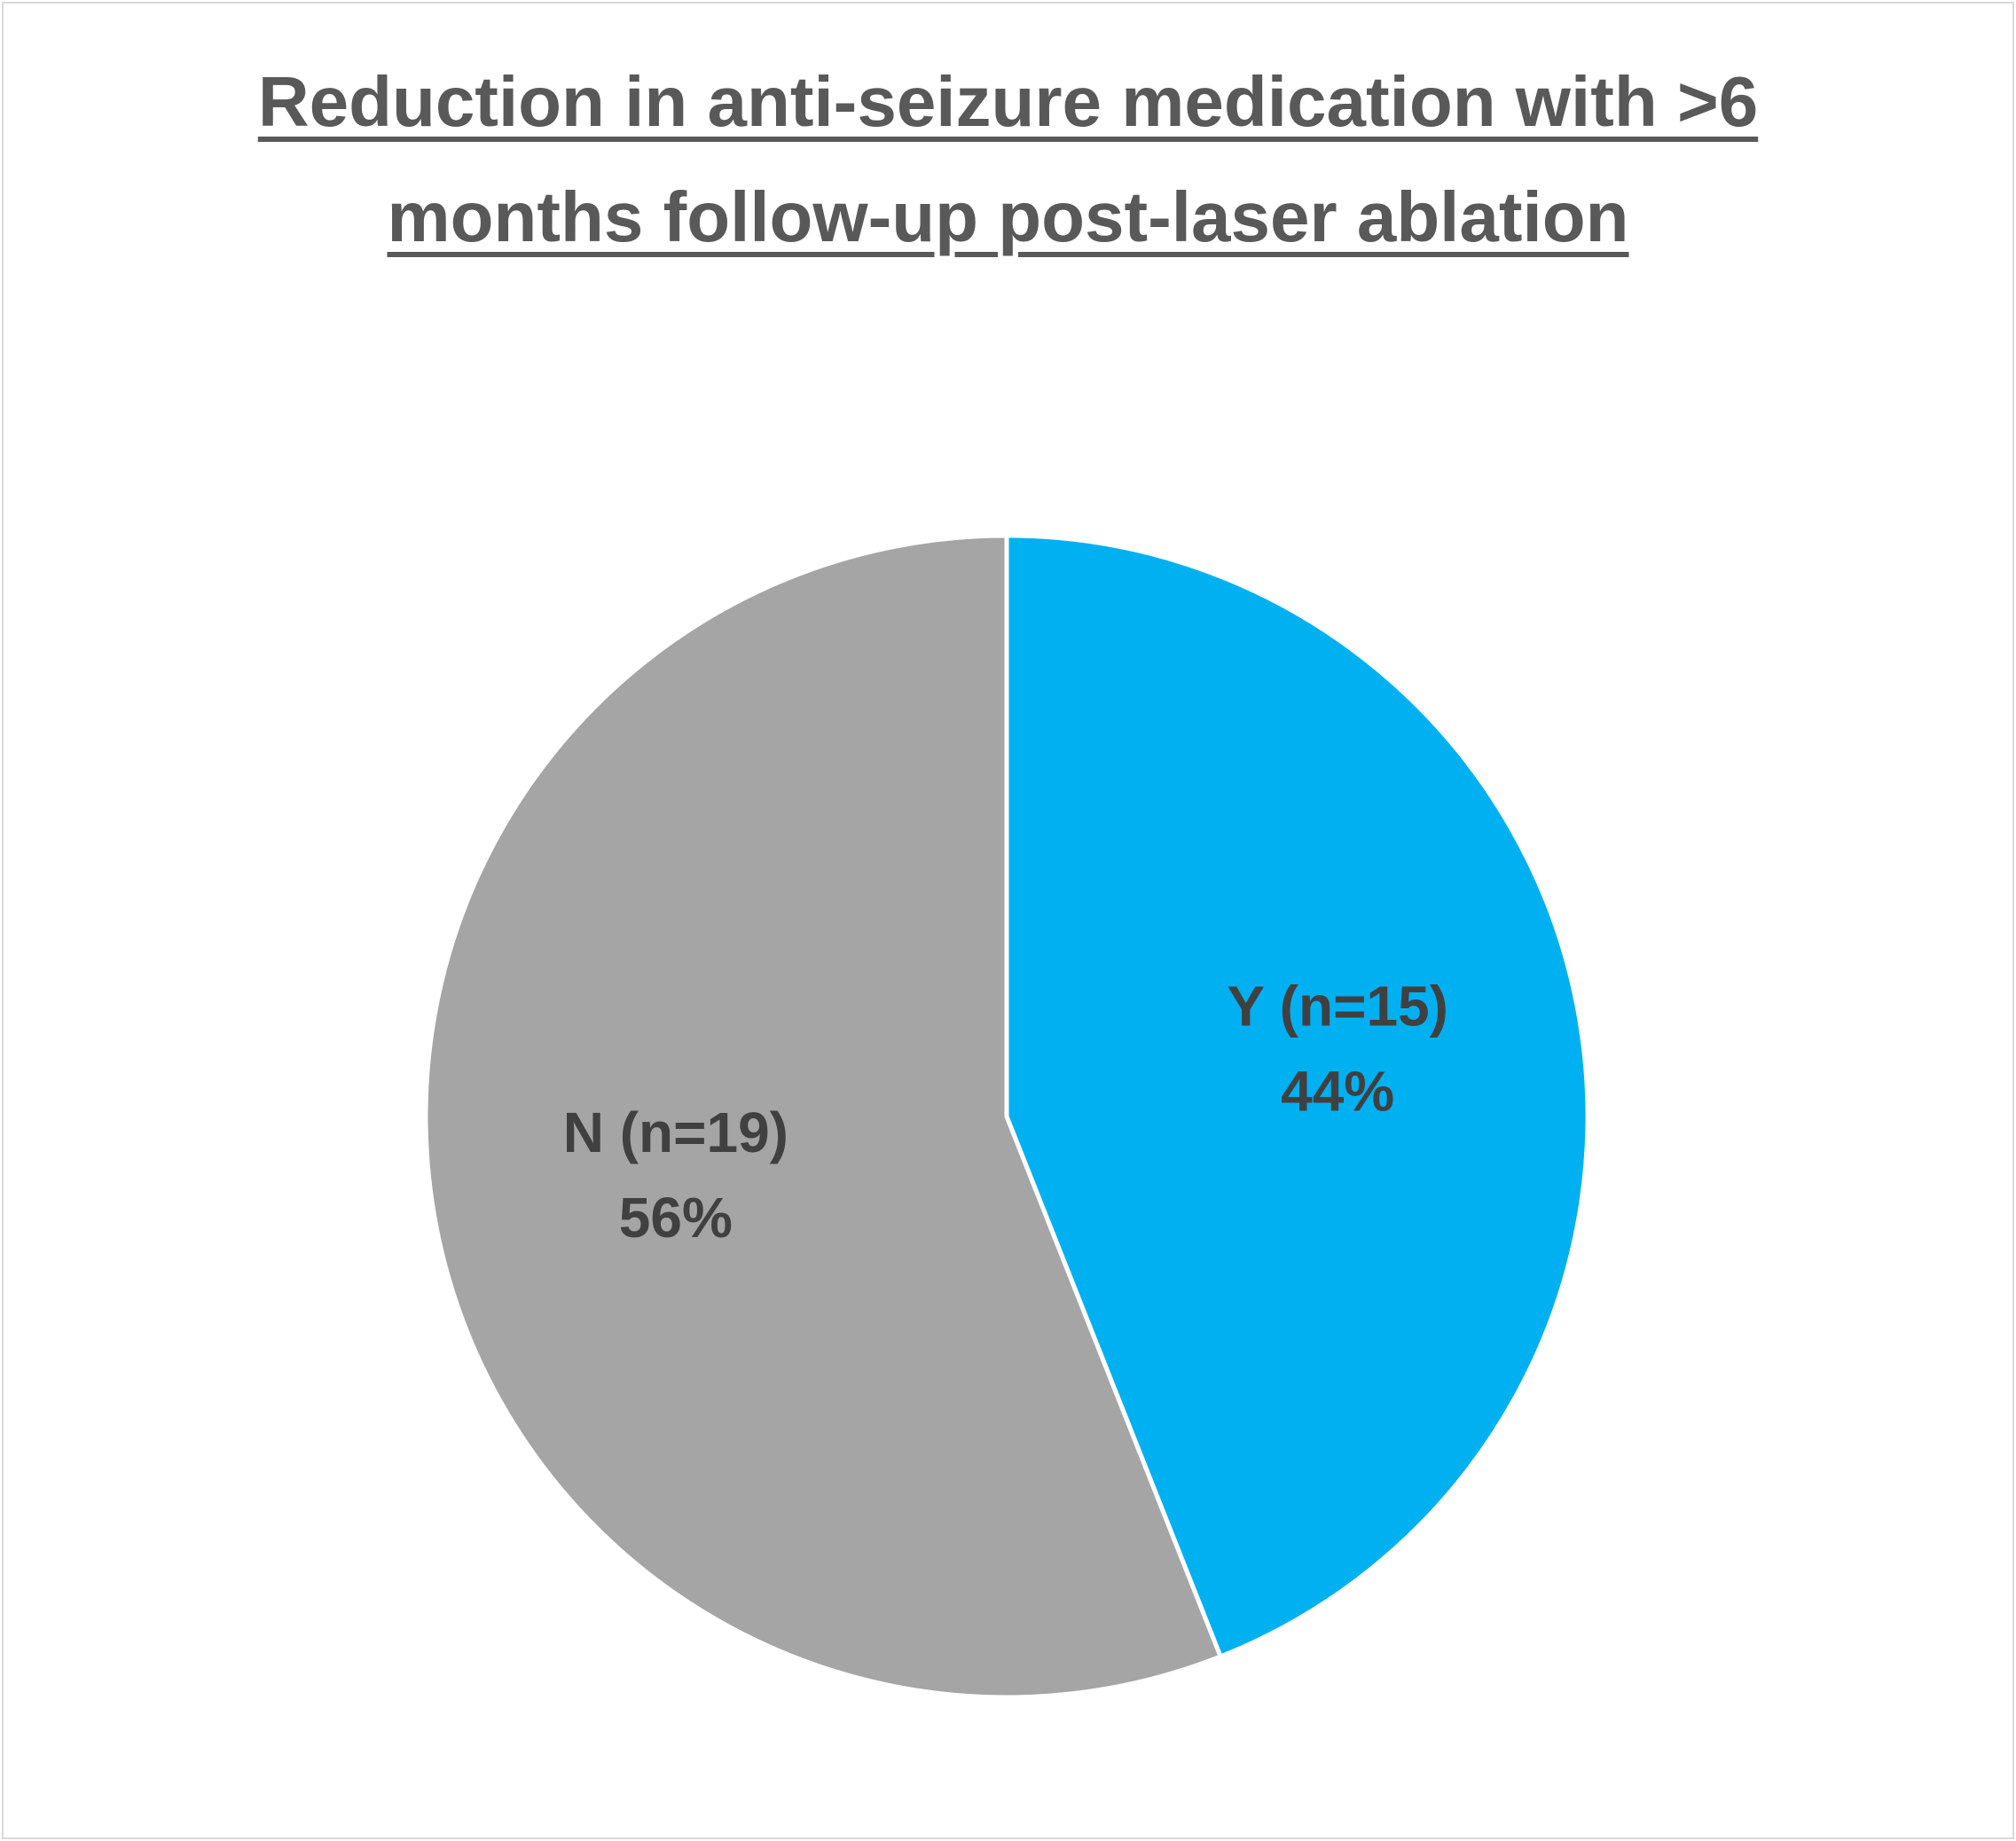  What do you see at coordinates (1338, 1007) in the screenshot?
I see `slice-category-label: Y (n=15)` at bounding box center [1338, 1007].